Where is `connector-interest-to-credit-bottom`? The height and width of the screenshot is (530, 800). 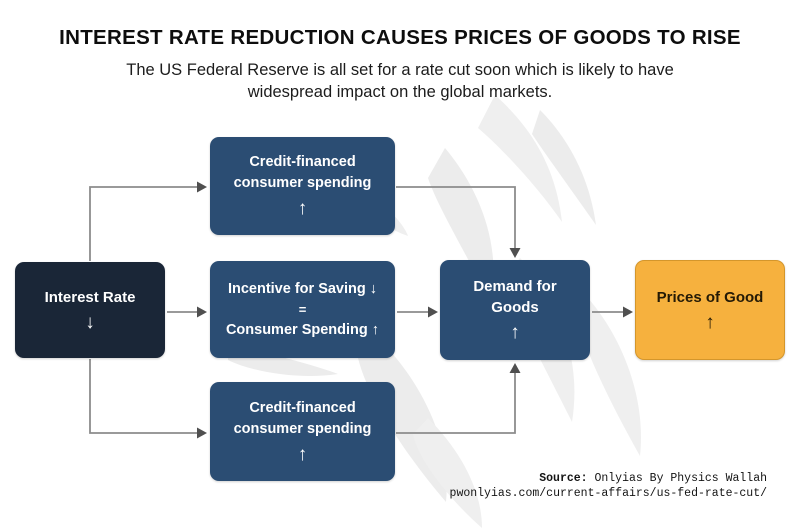 connector-interest-to-credit-bottom is located at coordinates (143, 396).